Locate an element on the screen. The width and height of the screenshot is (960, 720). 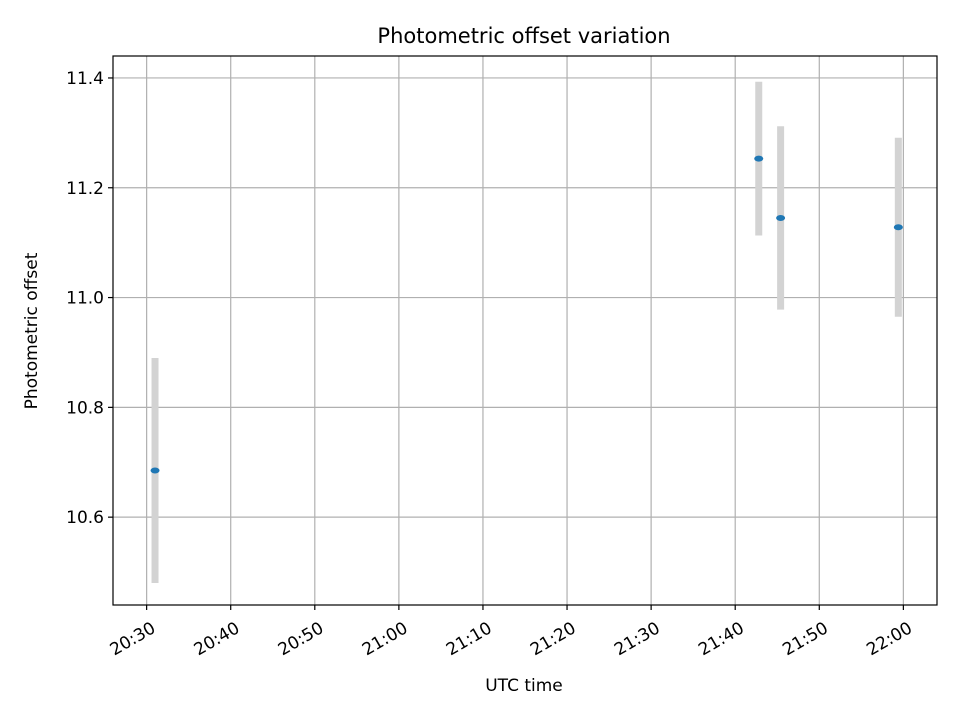
y-tick-label: 11.2 is located at coordinates (85, 189).